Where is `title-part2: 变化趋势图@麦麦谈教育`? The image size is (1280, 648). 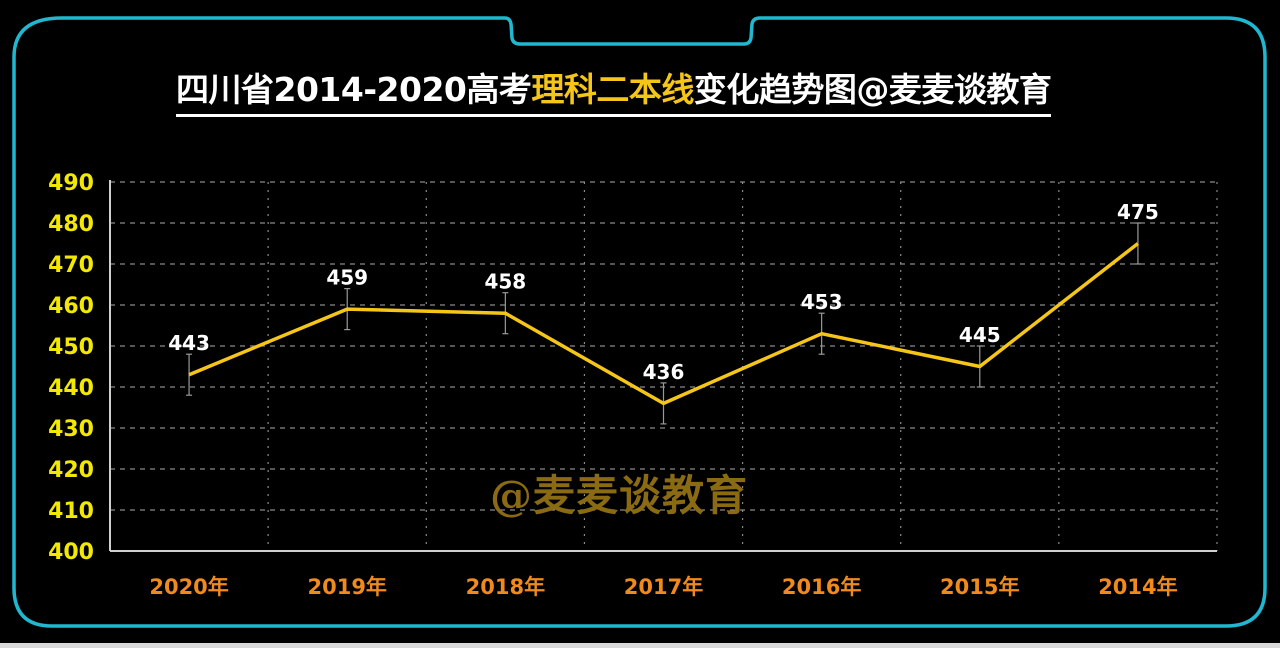 title-part2: 变化趋势图@麦麦谈教育 is located at coordinates (872, 89).